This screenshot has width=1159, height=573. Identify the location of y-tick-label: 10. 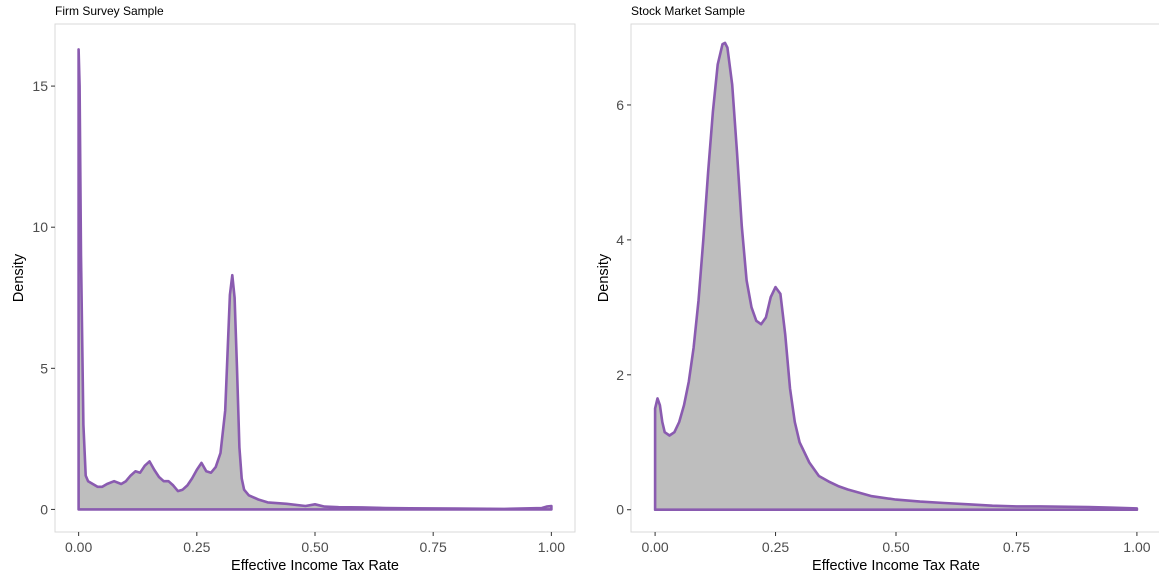
(40, 227).